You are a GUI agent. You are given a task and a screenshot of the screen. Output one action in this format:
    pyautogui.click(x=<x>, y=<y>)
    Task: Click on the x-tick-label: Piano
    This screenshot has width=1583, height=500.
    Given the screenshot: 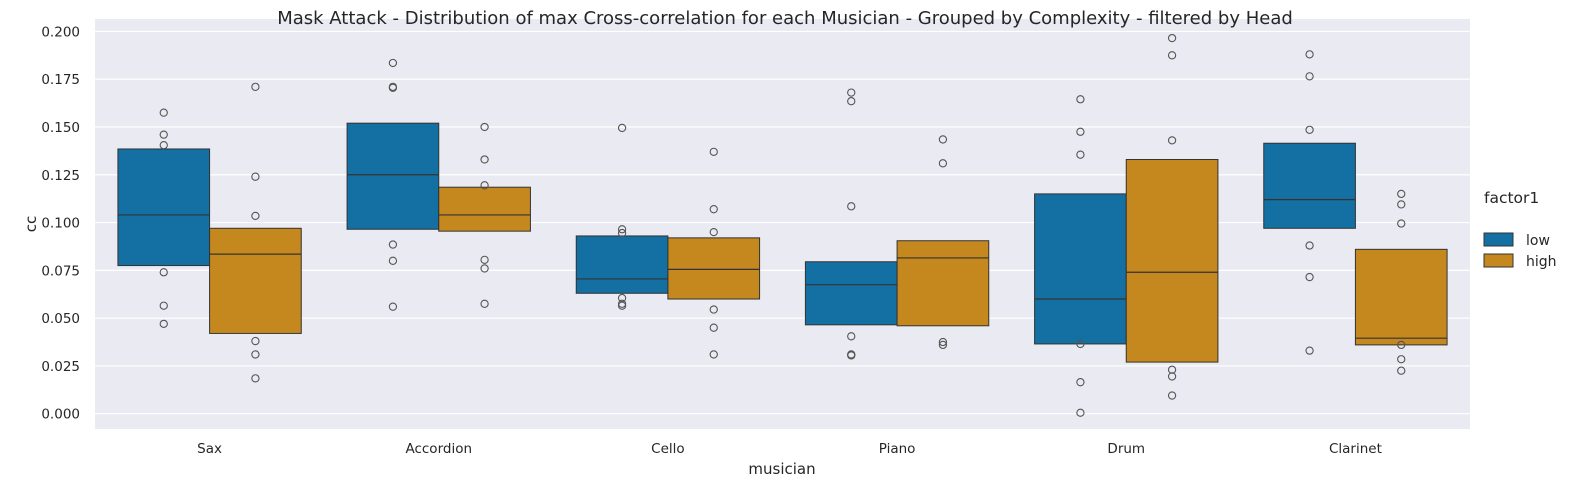 What is the action you would take?
    pyautogui.click(x=897, y=449)
    